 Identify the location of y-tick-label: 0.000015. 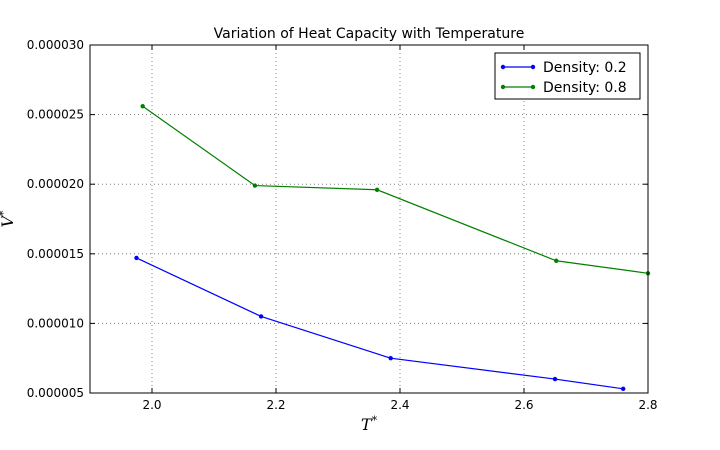
(55, 254).